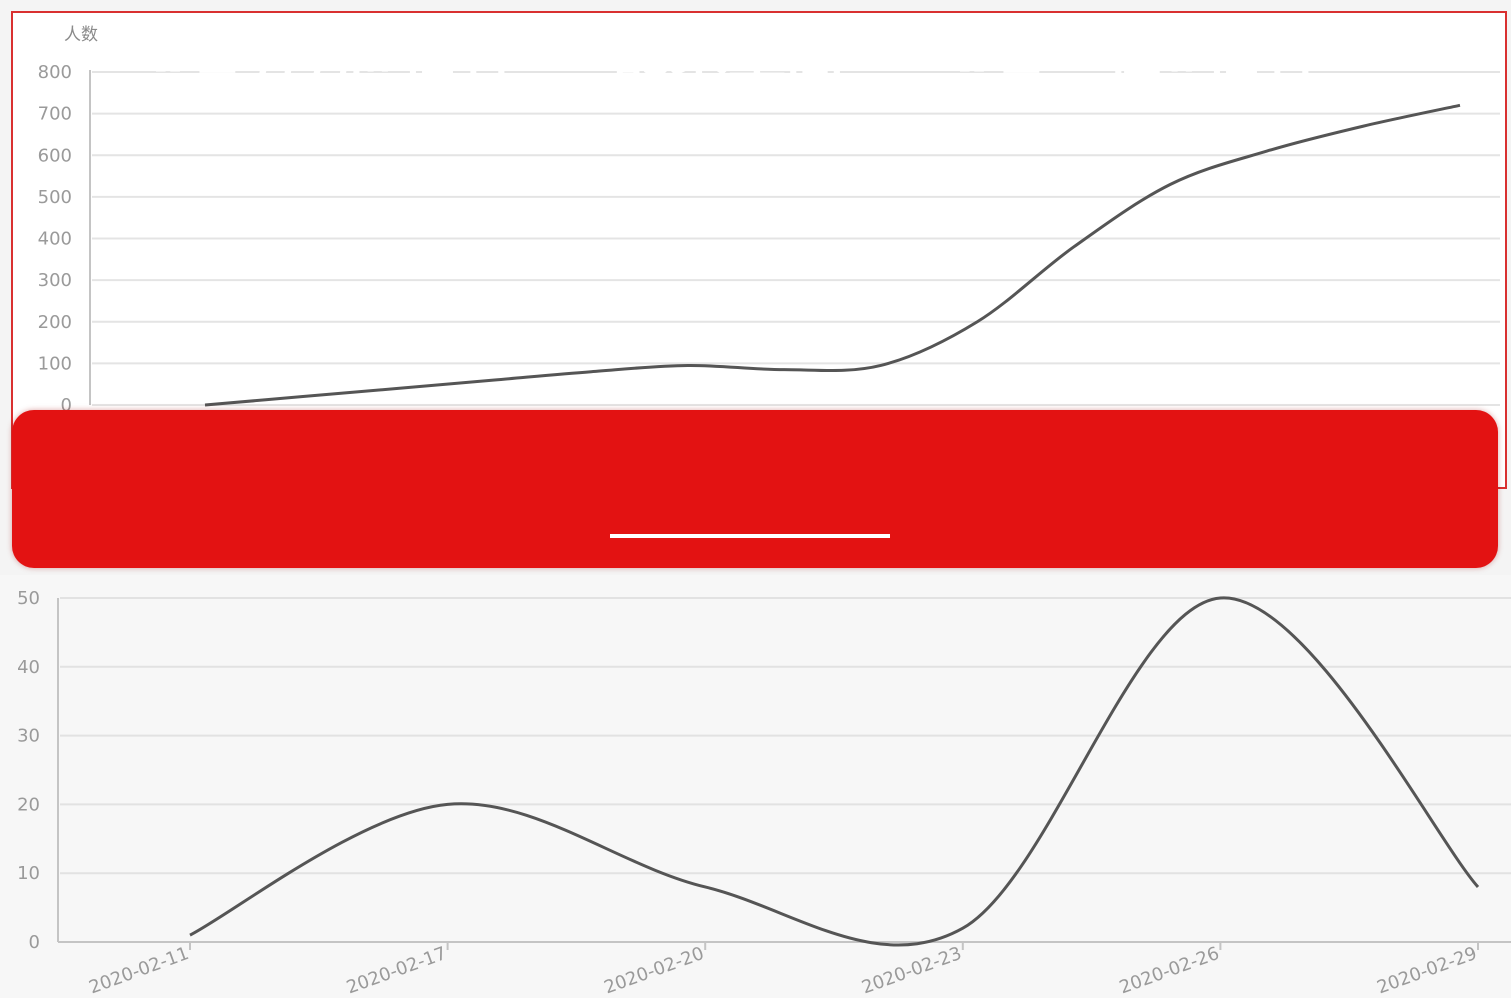  I want to click on top-y-tick-label: 500, so click(55, 197).